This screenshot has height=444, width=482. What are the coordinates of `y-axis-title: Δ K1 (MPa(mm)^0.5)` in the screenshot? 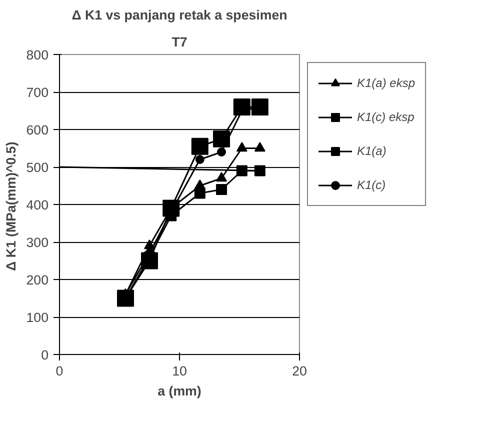 It's located at (10, 206).